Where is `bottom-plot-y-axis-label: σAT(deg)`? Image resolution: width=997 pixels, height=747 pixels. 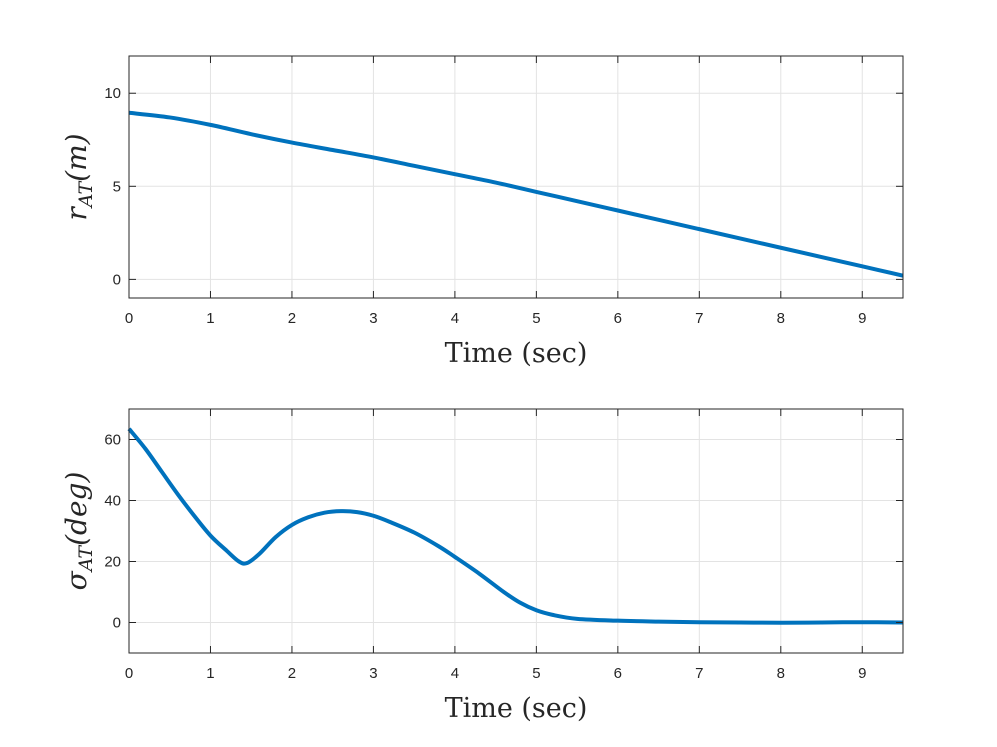 bottom-plot-y-axis-label: σAT(deg) is located at coordinates (78, 531).